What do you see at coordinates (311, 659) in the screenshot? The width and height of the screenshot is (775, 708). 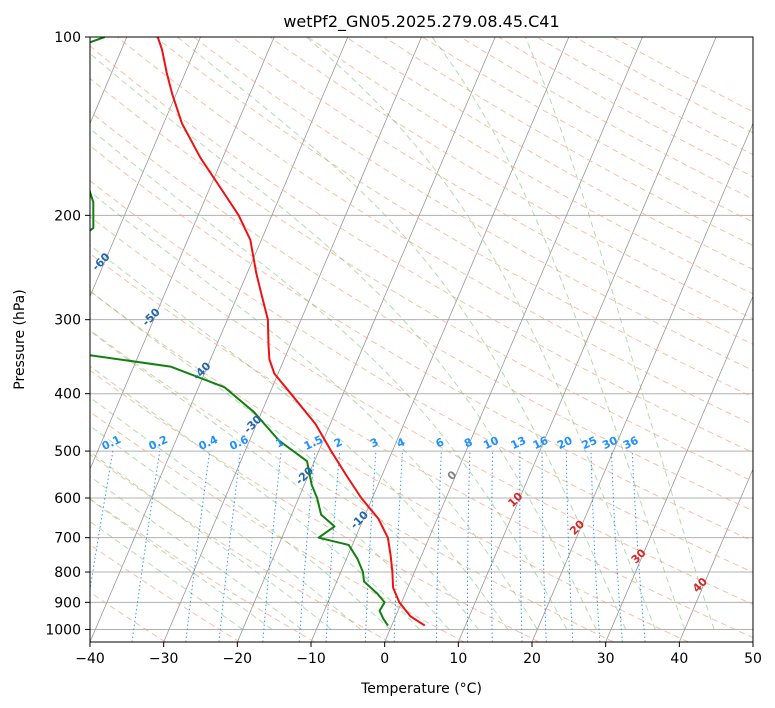 I see `x-tick-label: −10` at bounding box center [311, 659].